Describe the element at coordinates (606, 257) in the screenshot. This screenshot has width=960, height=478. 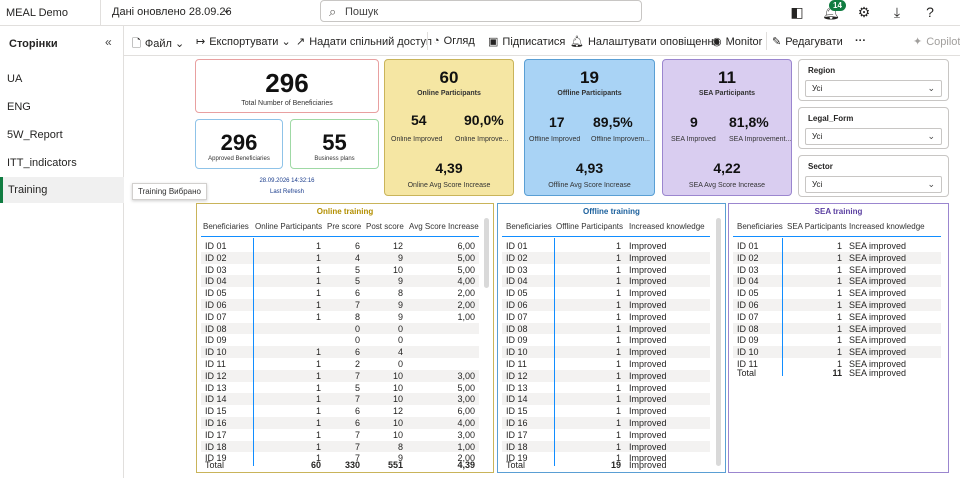
I see `table-row: ID 02 1 Improved` at that location.